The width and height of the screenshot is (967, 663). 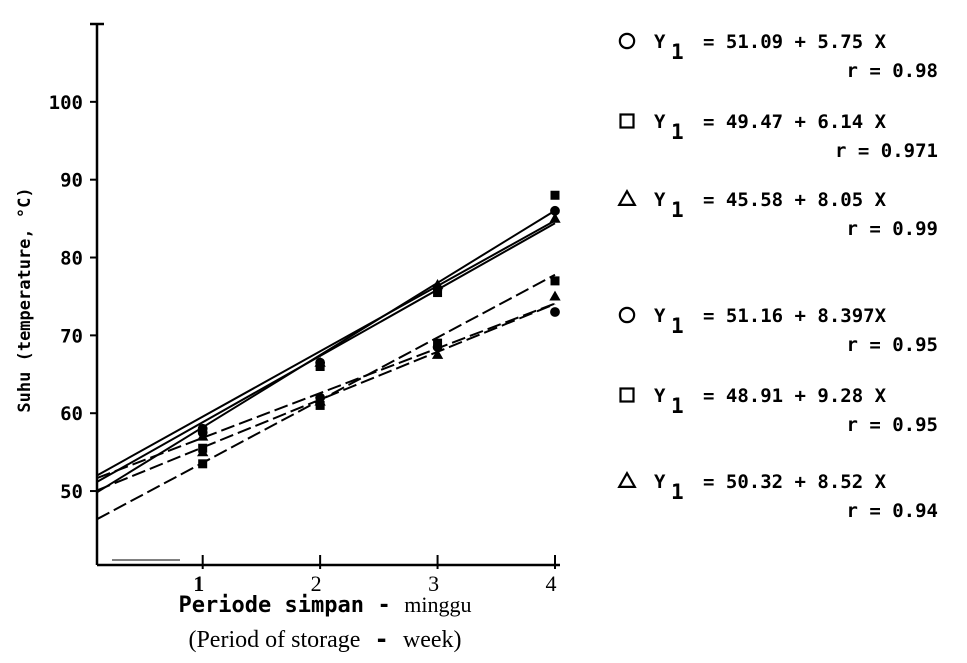 I want to click on x-tick-label: 4, so click(x=551, y=583).